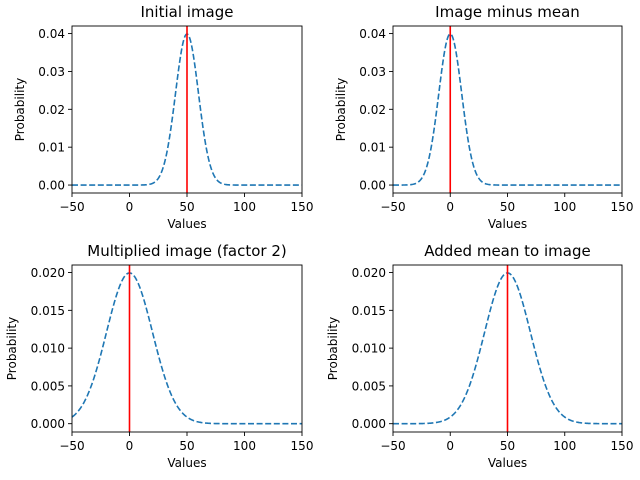 This screenshot has height=480, width=640. What do you see at coordinates (507, 251) in the screenshot?
I see `chart-title: Added mean to image` at bounding box center [507, 251].